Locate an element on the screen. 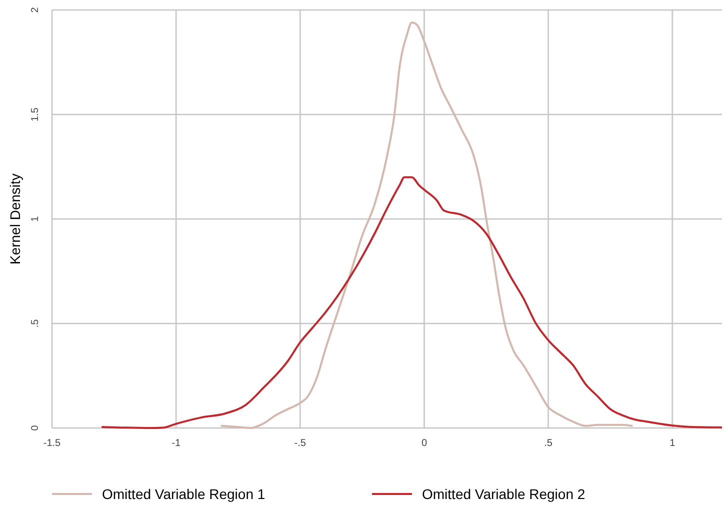 The width and height of the screenshot is (724, 512). x-tick-label: 1 is located at coordinates (673, 443).